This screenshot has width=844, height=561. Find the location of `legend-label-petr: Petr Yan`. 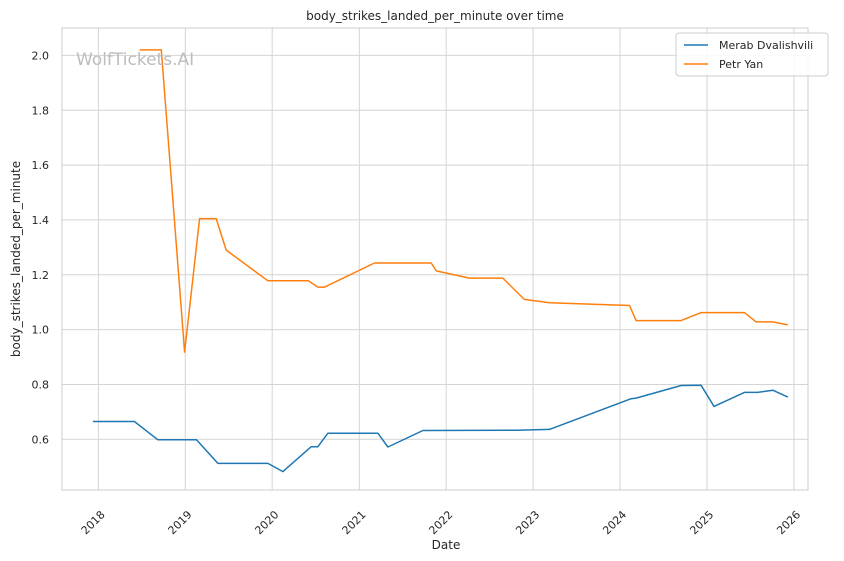

legend-label-petr: Petr Yan is located at coordinates (741, 64).